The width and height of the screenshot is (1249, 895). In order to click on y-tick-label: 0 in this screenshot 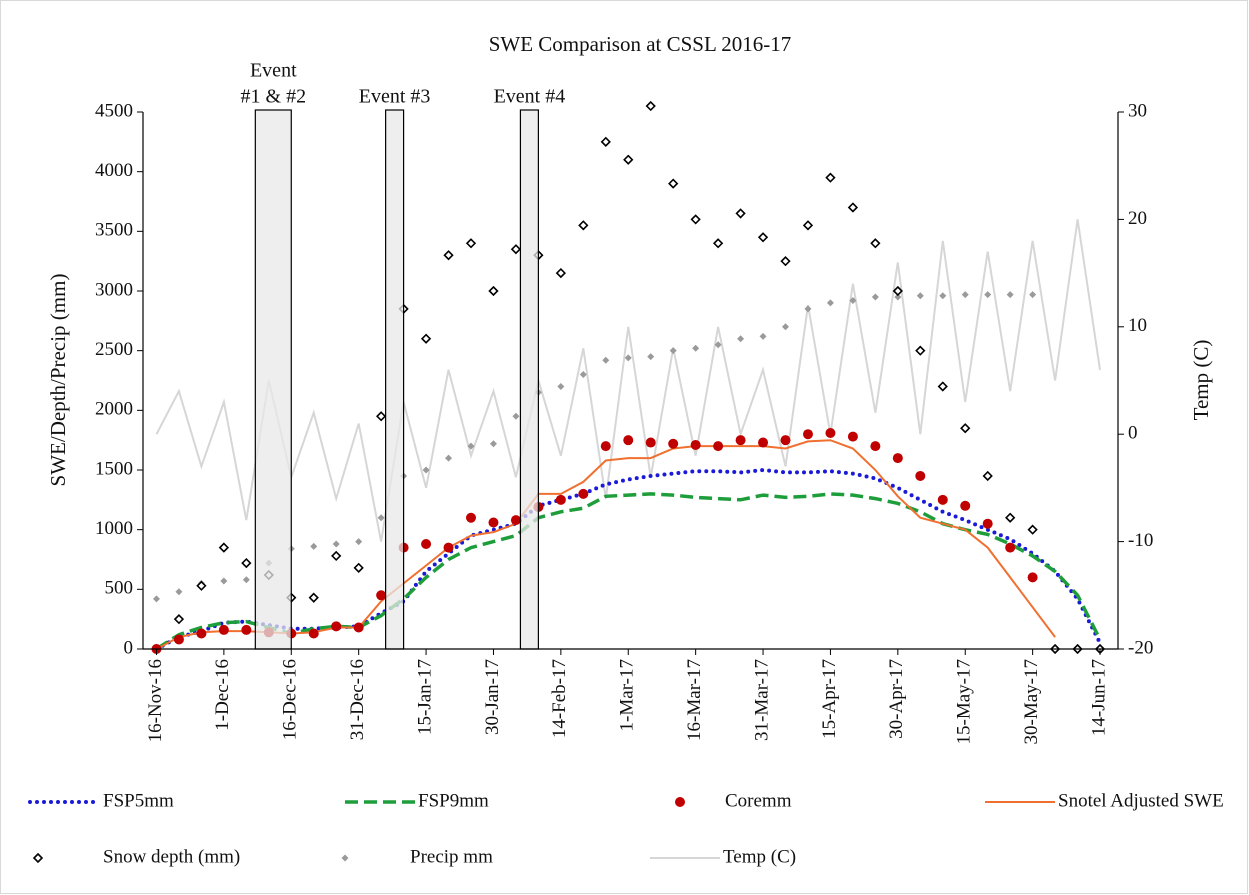, I will do `click(129, 647)`.